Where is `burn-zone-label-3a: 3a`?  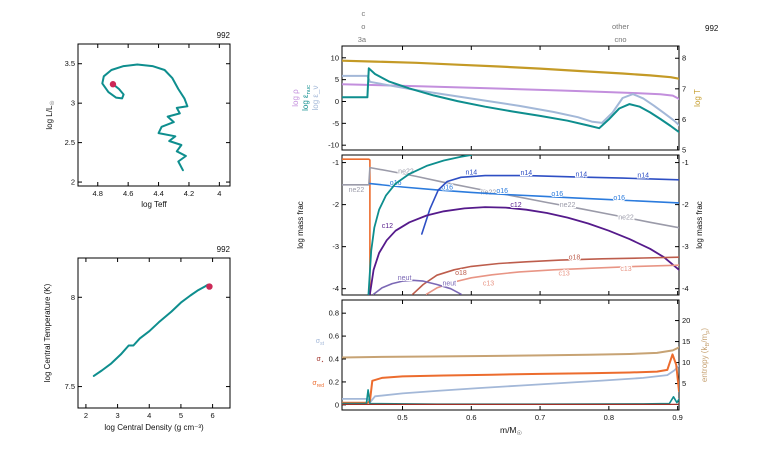 burn-zone-label-3a: 3a is located at coordinates (362, 39).